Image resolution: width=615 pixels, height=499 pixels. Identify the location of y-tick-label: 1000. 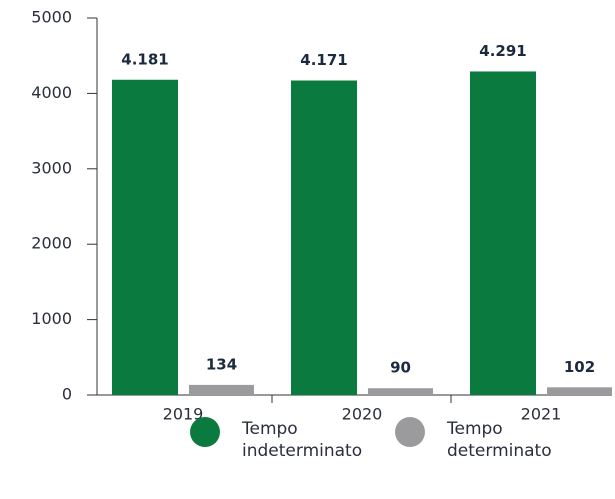
(51, 318).